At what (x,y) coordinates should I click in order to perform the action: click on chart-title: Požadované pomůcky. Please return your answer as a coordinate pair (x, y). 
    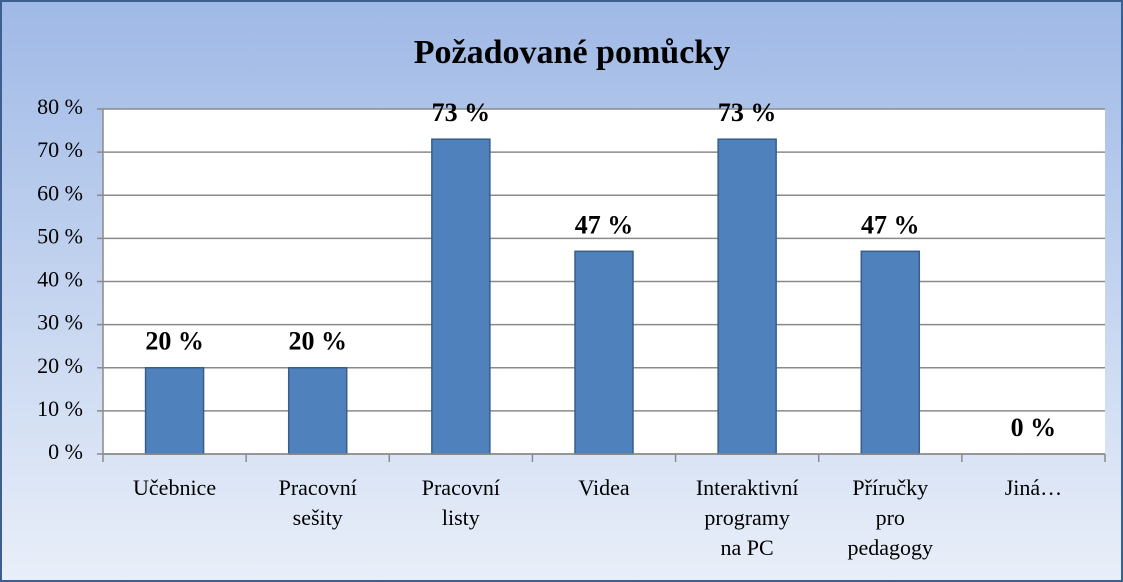
    Looking at the image, I should click on (572, 52).